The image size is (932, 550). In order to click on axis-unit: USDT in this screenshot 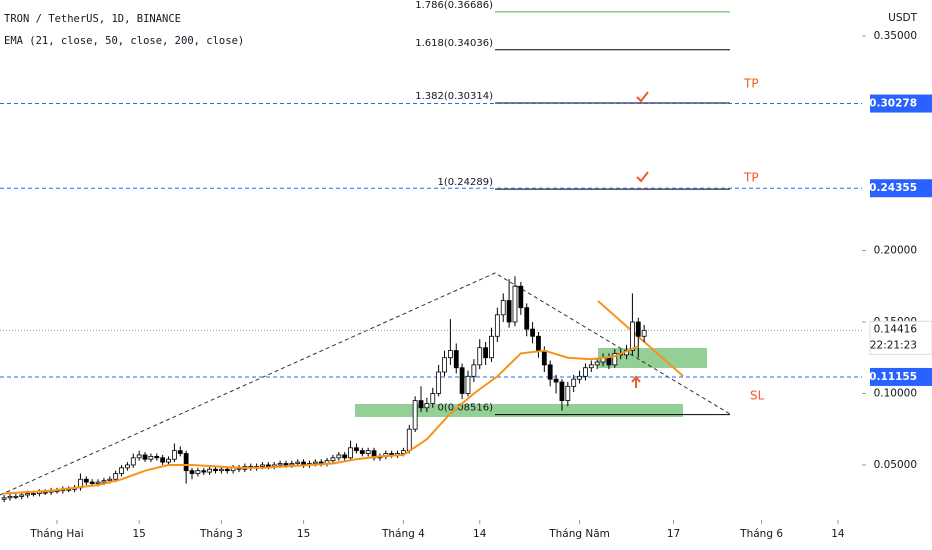, I will do `click(902, 18)`.